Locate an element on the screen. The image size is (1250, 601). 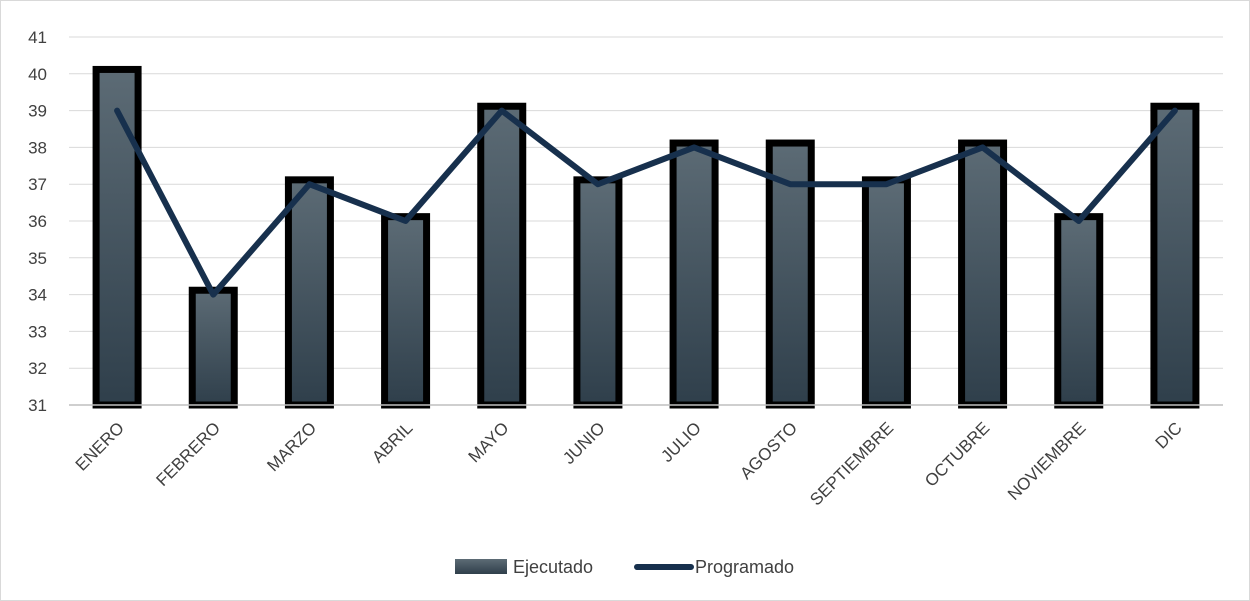
x-tick-label: JUNIO is located at coordinates (583, 442).